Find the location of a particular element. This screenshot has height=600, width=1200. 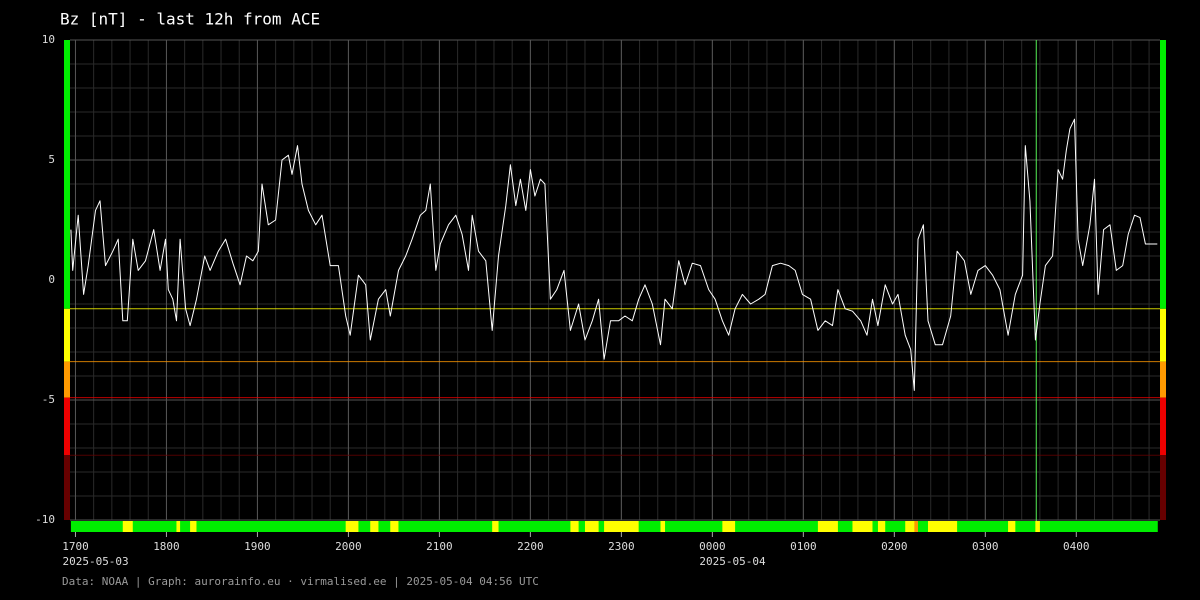

x-tick-label: 1800 is located at coordinates (166, 546).